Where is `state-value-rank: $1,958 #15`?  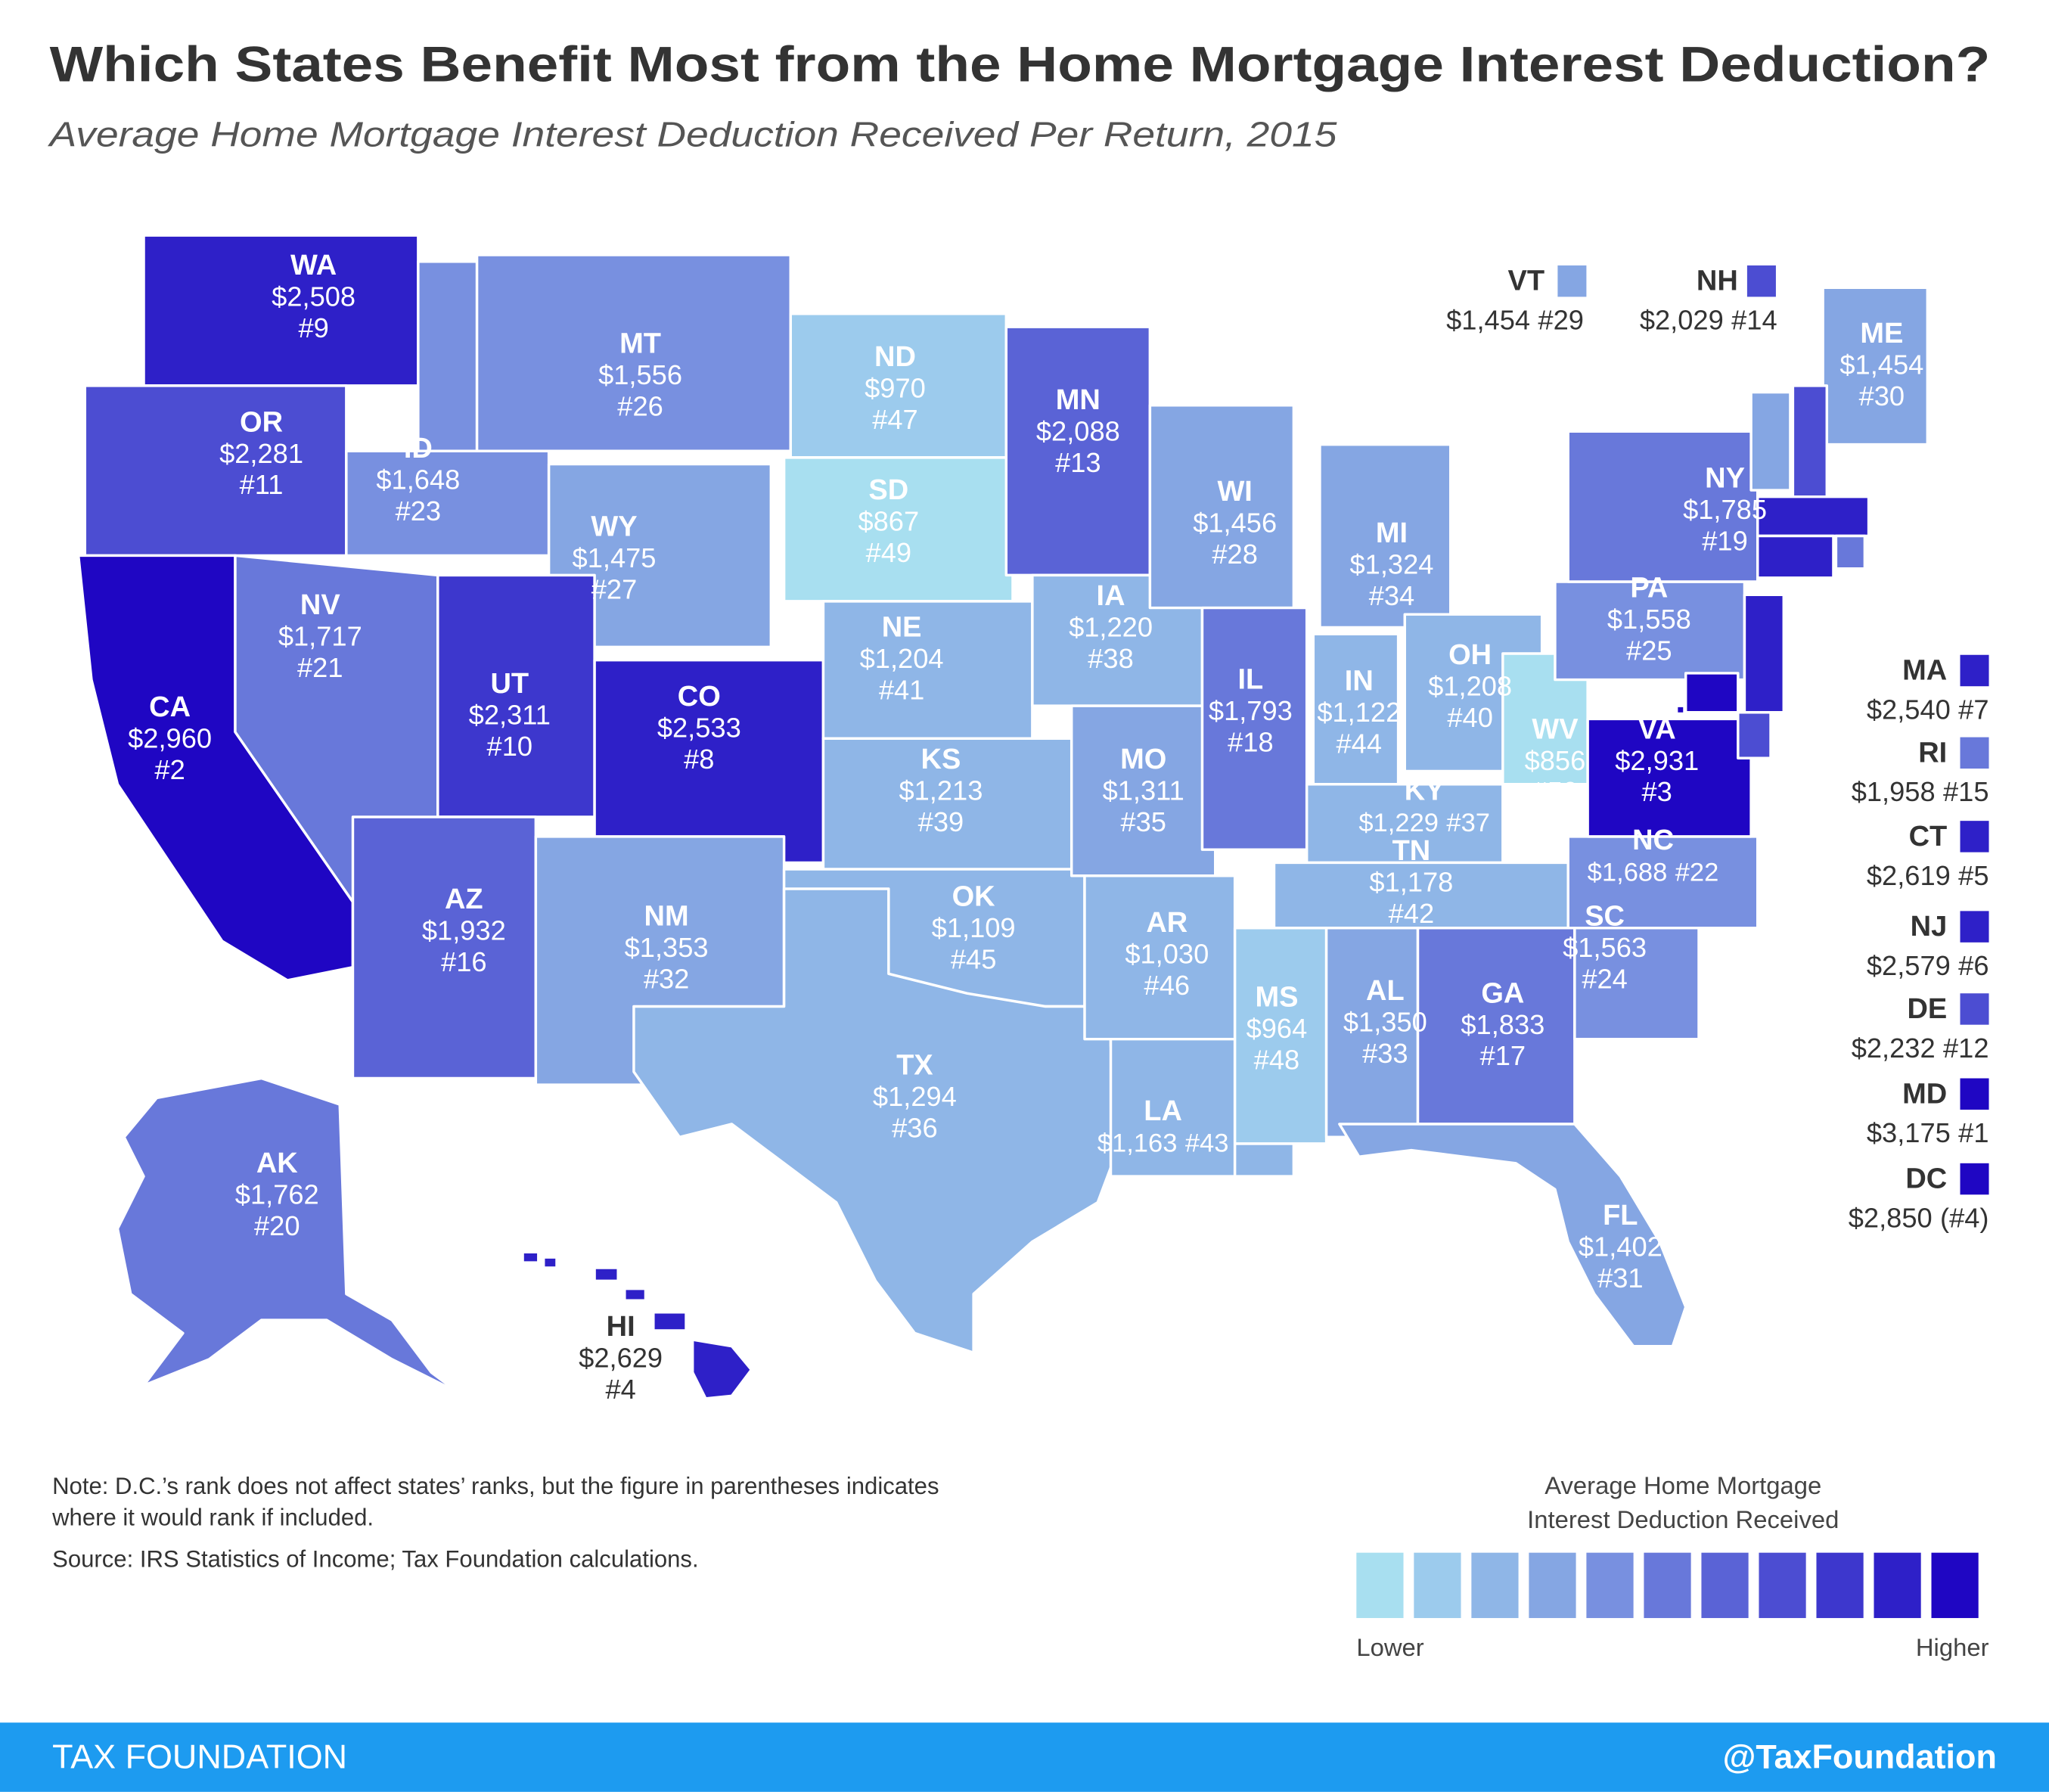
state-value-rank: $1,958 #15 is located at coordinates (1920, 791).